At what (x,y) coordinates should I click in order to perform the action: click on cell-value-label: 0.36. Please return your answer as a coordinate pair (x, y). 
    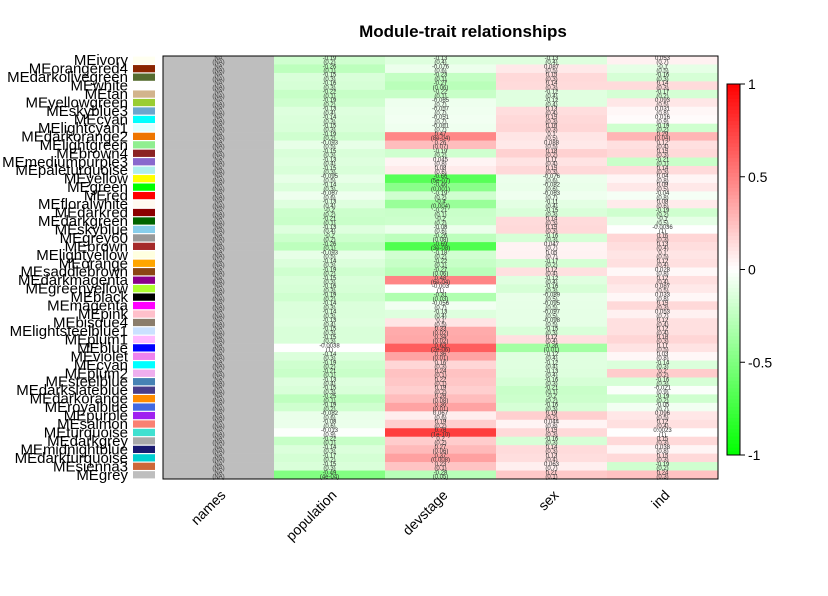
    Looking at the image, I should click on (441, 355).